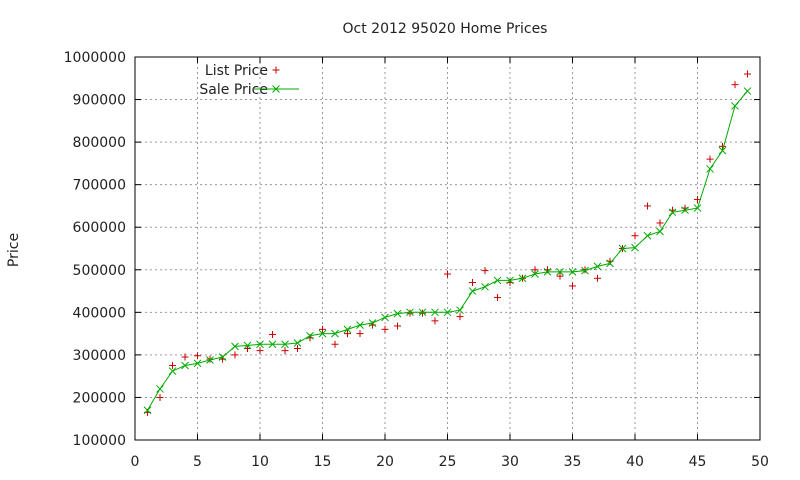 The image size is (800, 480). I want to click on y-axis-label: Price, so click(14, 250).